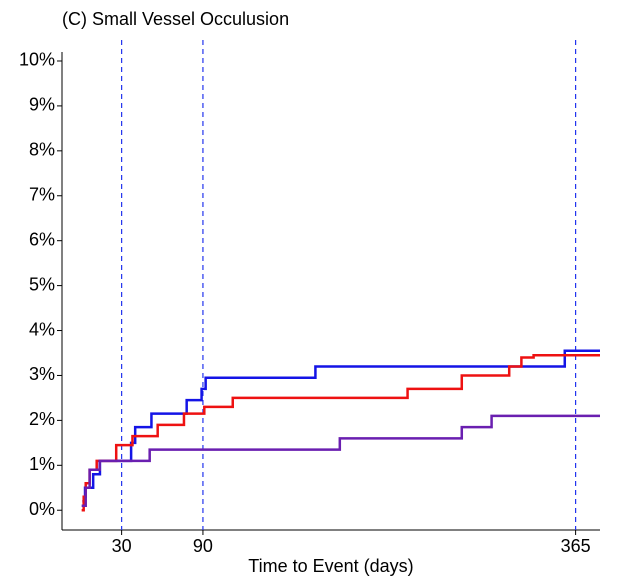 This screenshot has height=579, width=630. Describe the element at coordinates (330, 566) in the screenshot. I see `x-axis-label: Time to Event (days)` at that location.